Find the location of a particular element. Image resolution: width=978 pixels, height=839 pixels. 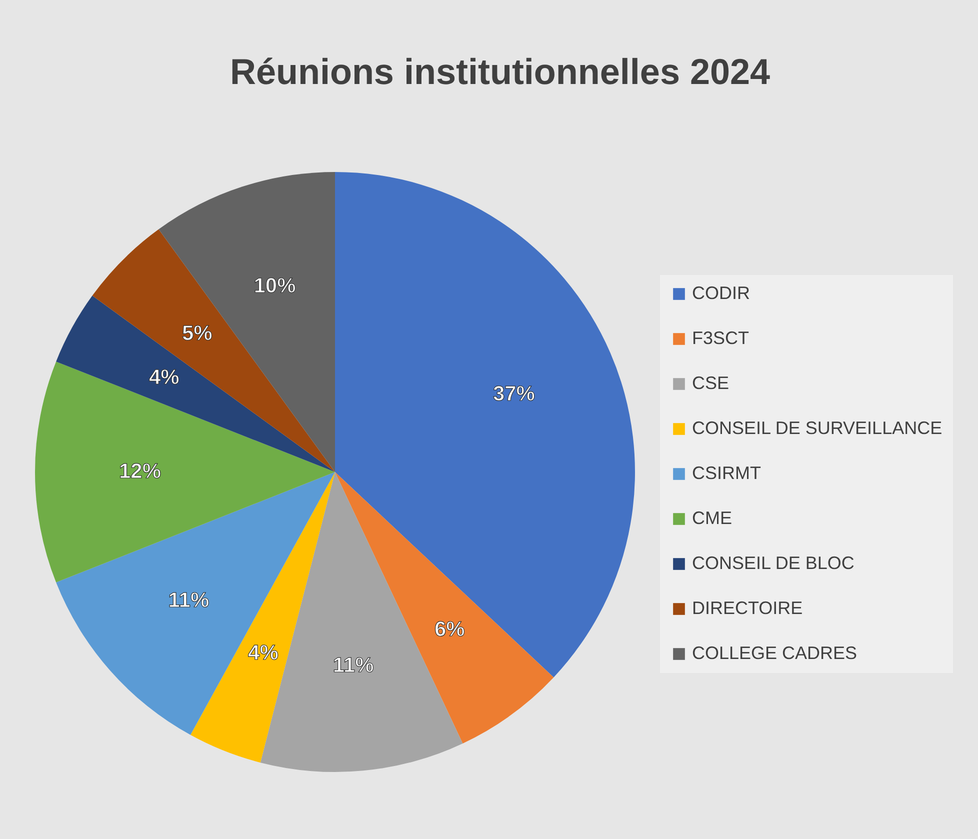

data-label: 10% is located at coordinates (275, 286).